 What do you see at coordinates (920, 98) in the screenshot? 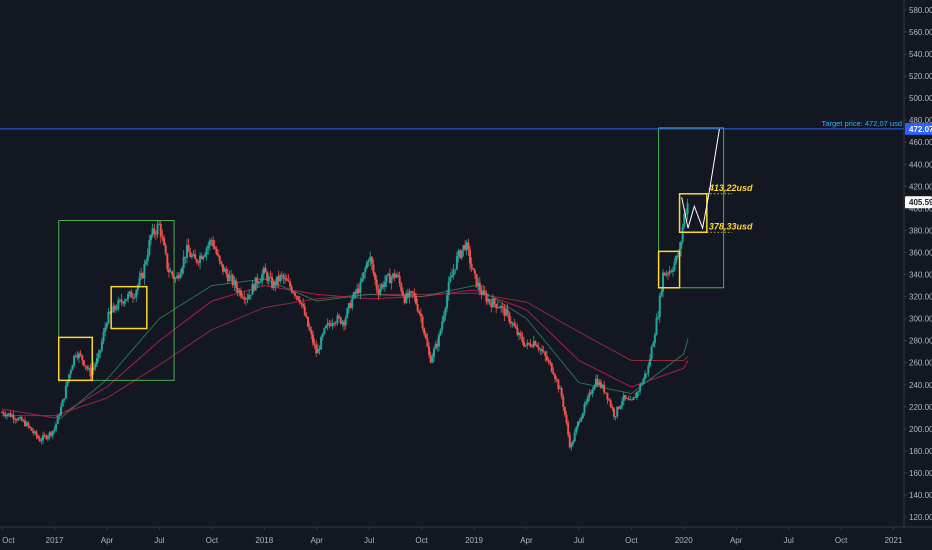
I see `price-tick-label: 500.00` at bounding box center [920, 98].